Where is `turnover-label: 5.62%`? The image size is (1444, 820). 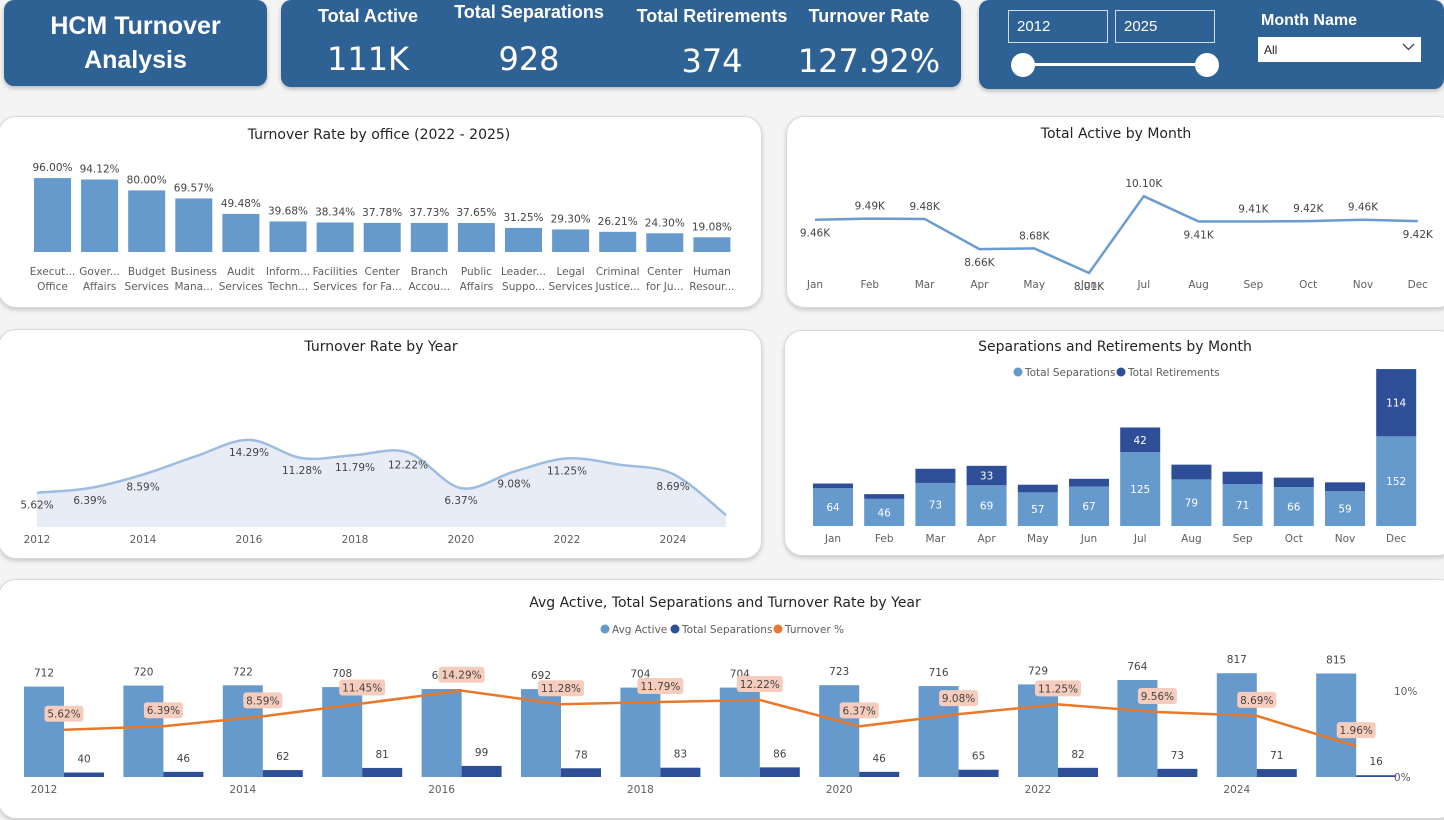
turnover-label: 5.62% is located at coordinates (63, 715).